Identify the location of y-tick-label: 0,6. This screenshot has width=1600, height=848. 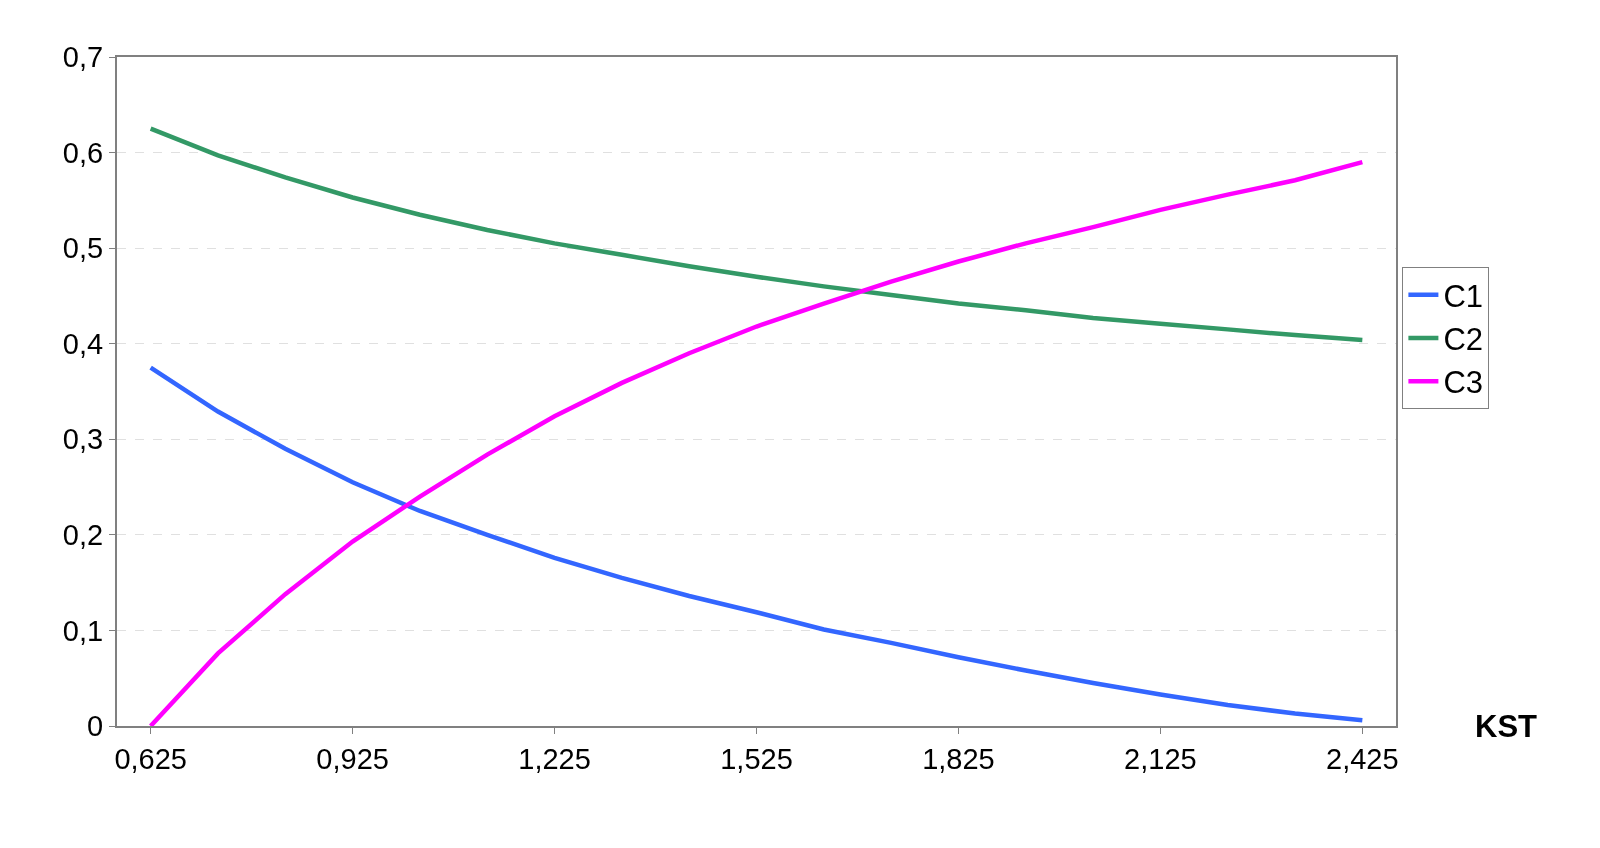
(83, 152).